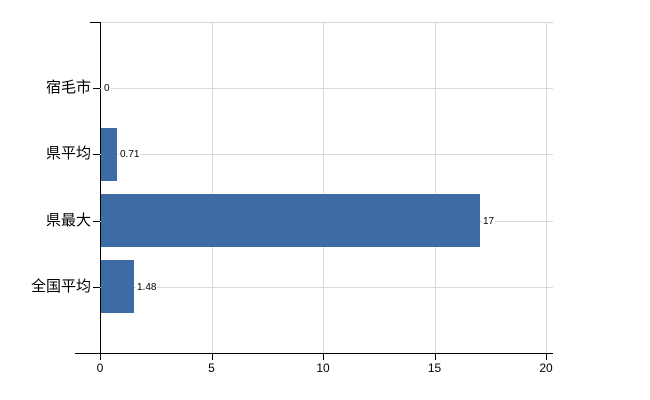 This screenshot has width=650, height=400. What do you see at coordinates (68, 87) in the screenshot?
I see `category-label: 宿毛市` at bounding box center [68, 87].